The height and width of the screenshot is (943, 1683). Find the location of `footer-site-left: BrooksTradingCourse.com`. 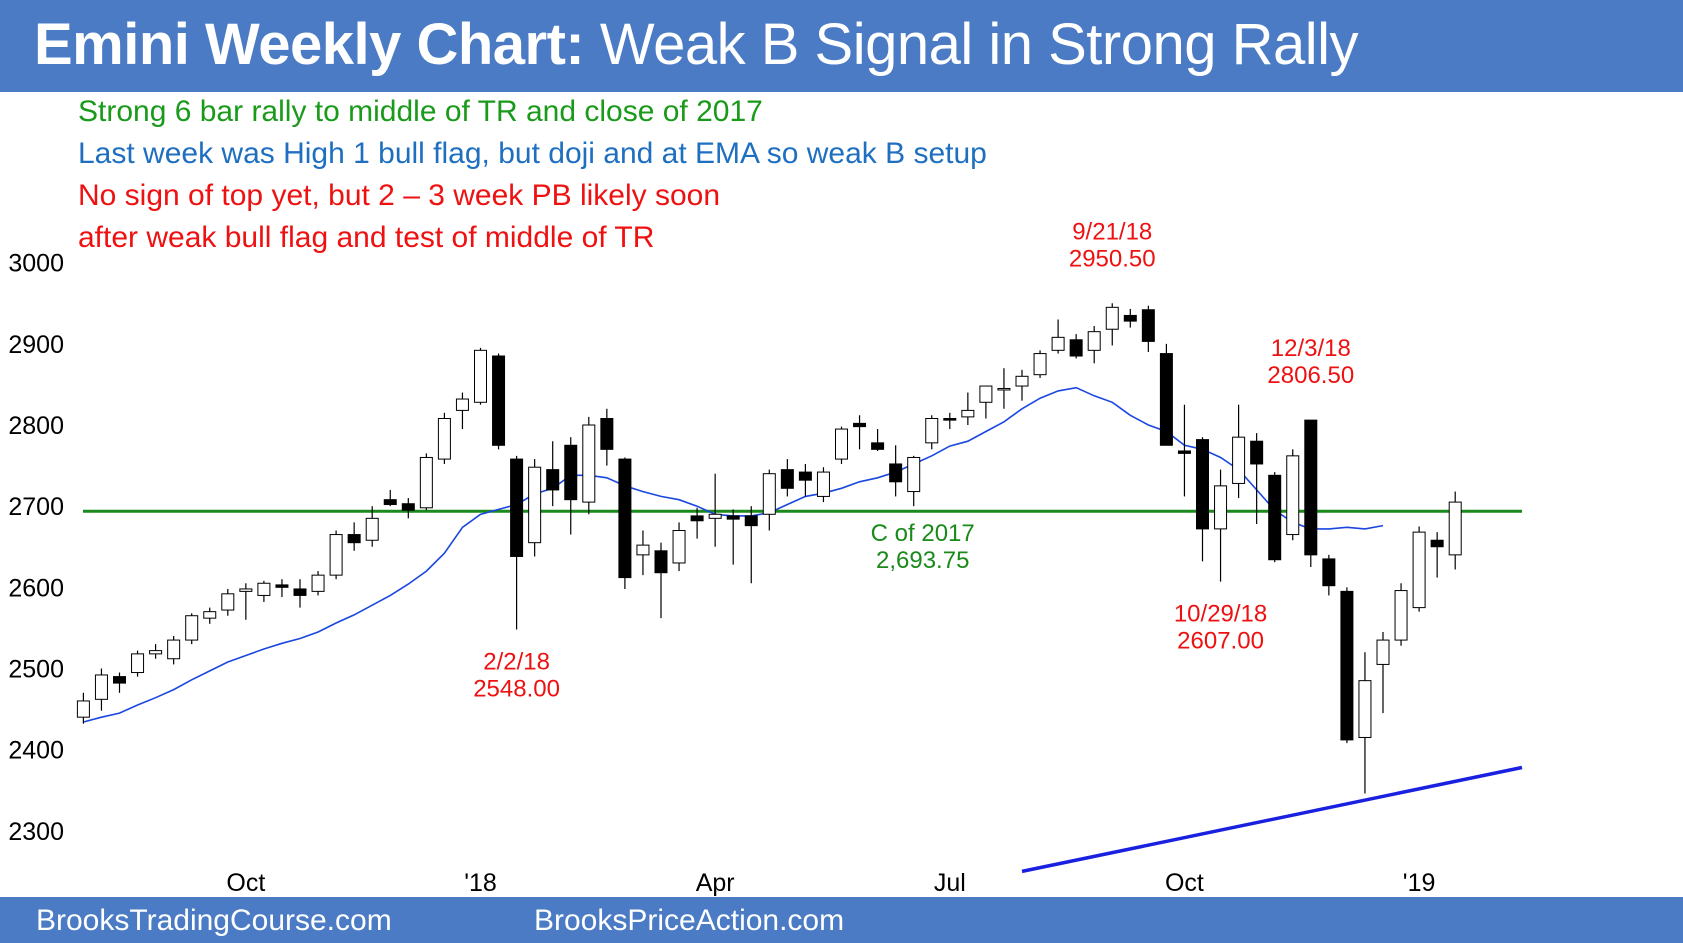

footer-site-left: BrooksTradingCourse.com is located at coordinates (214, 920).